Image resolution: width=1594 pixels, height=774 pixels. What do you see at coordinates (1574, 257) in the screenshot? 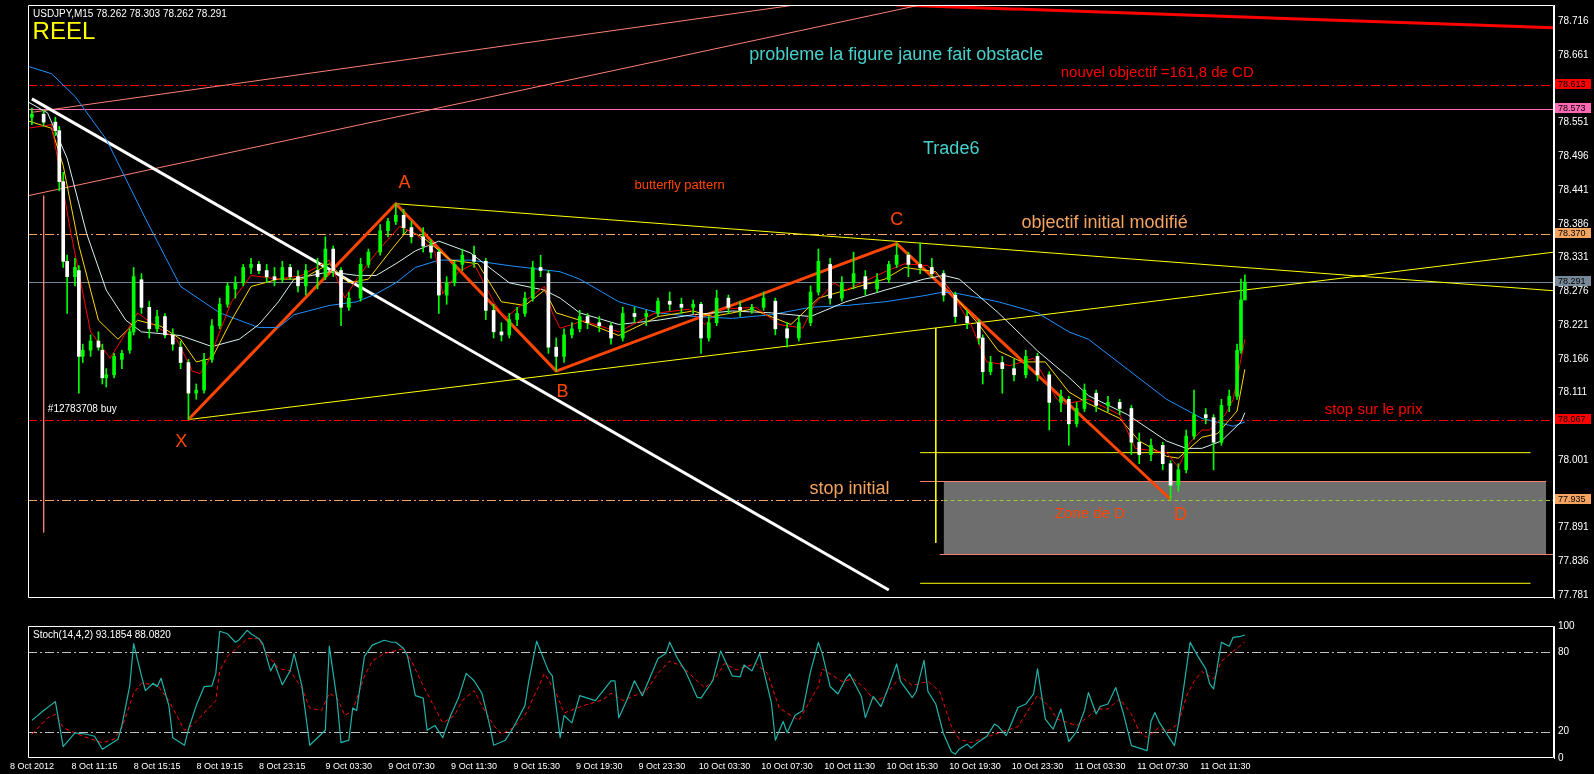
I see `y-tick-label: 78.331` at bounding box center [1574, 257].